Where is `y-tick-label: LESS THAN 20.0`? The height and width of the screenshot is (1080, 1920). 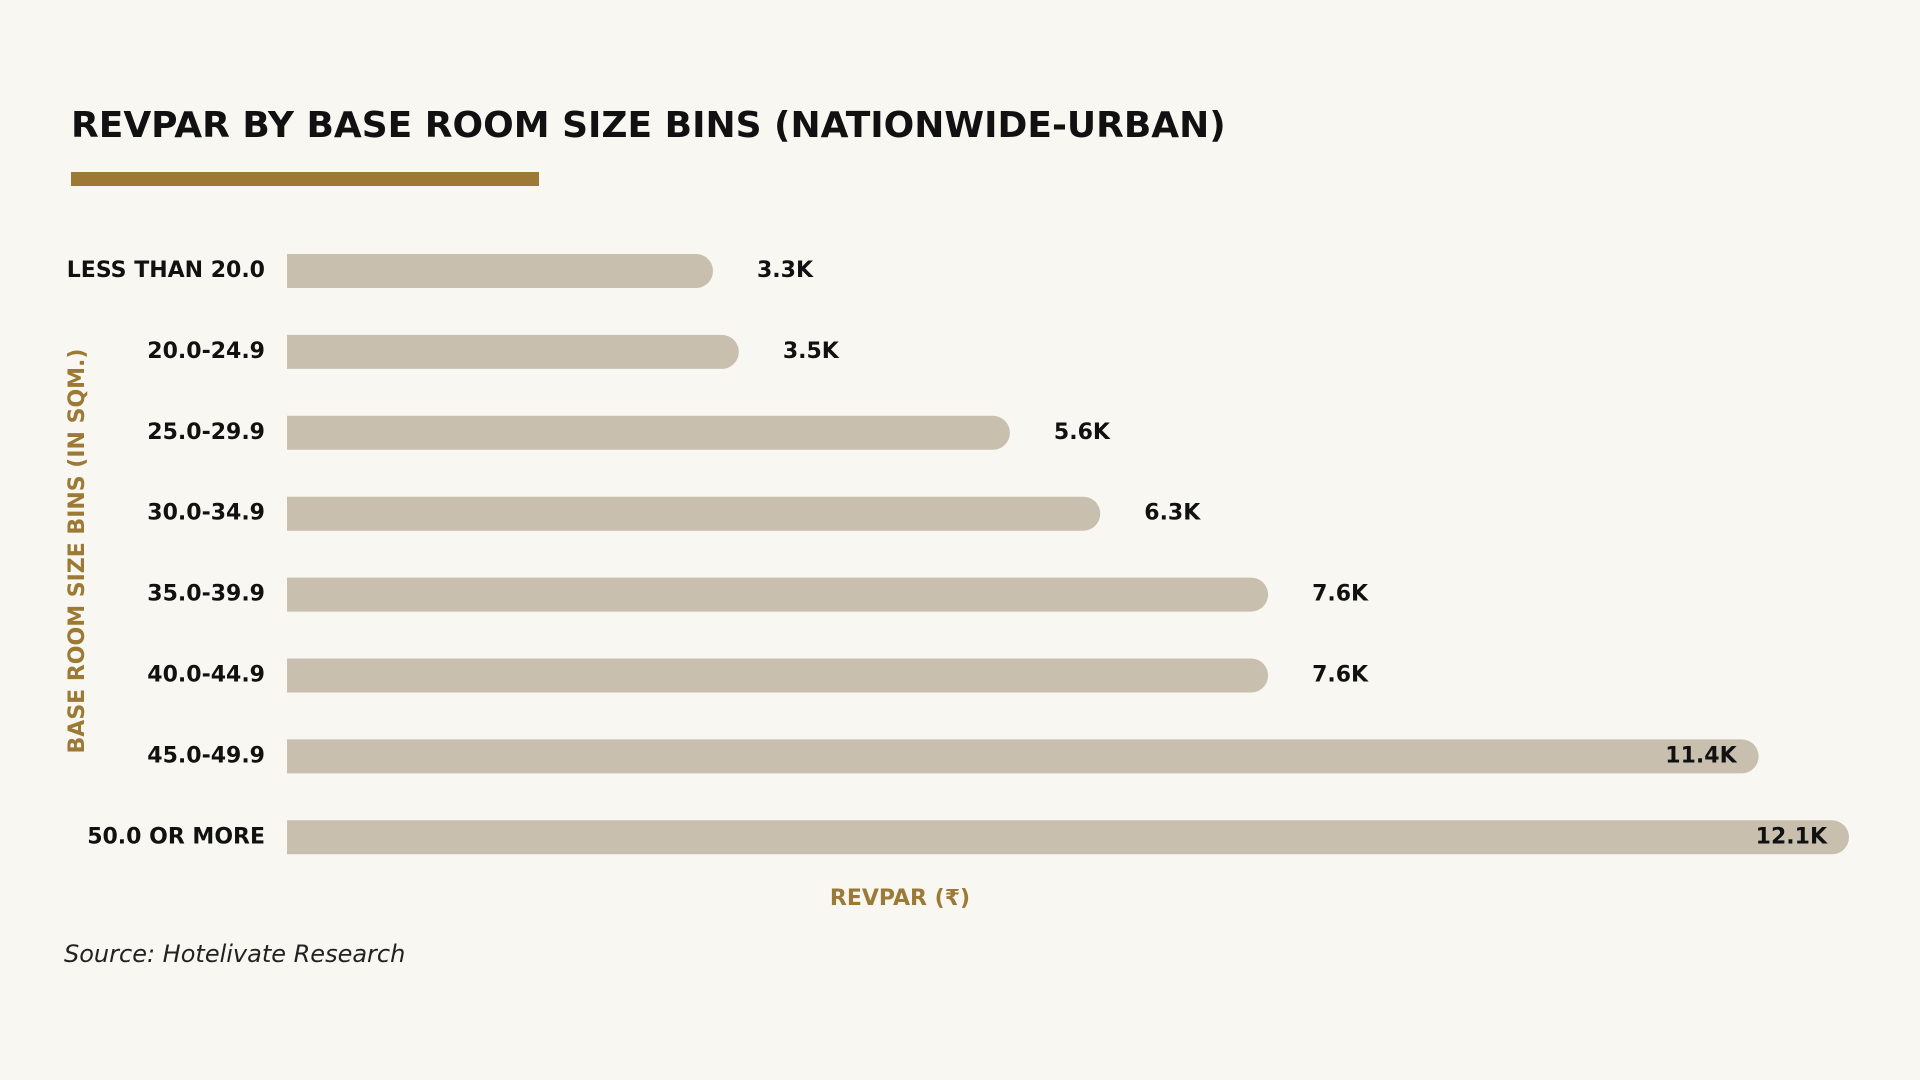
y-tick-label: LESS THAN 20.0 is located at coordinates (166, 270).